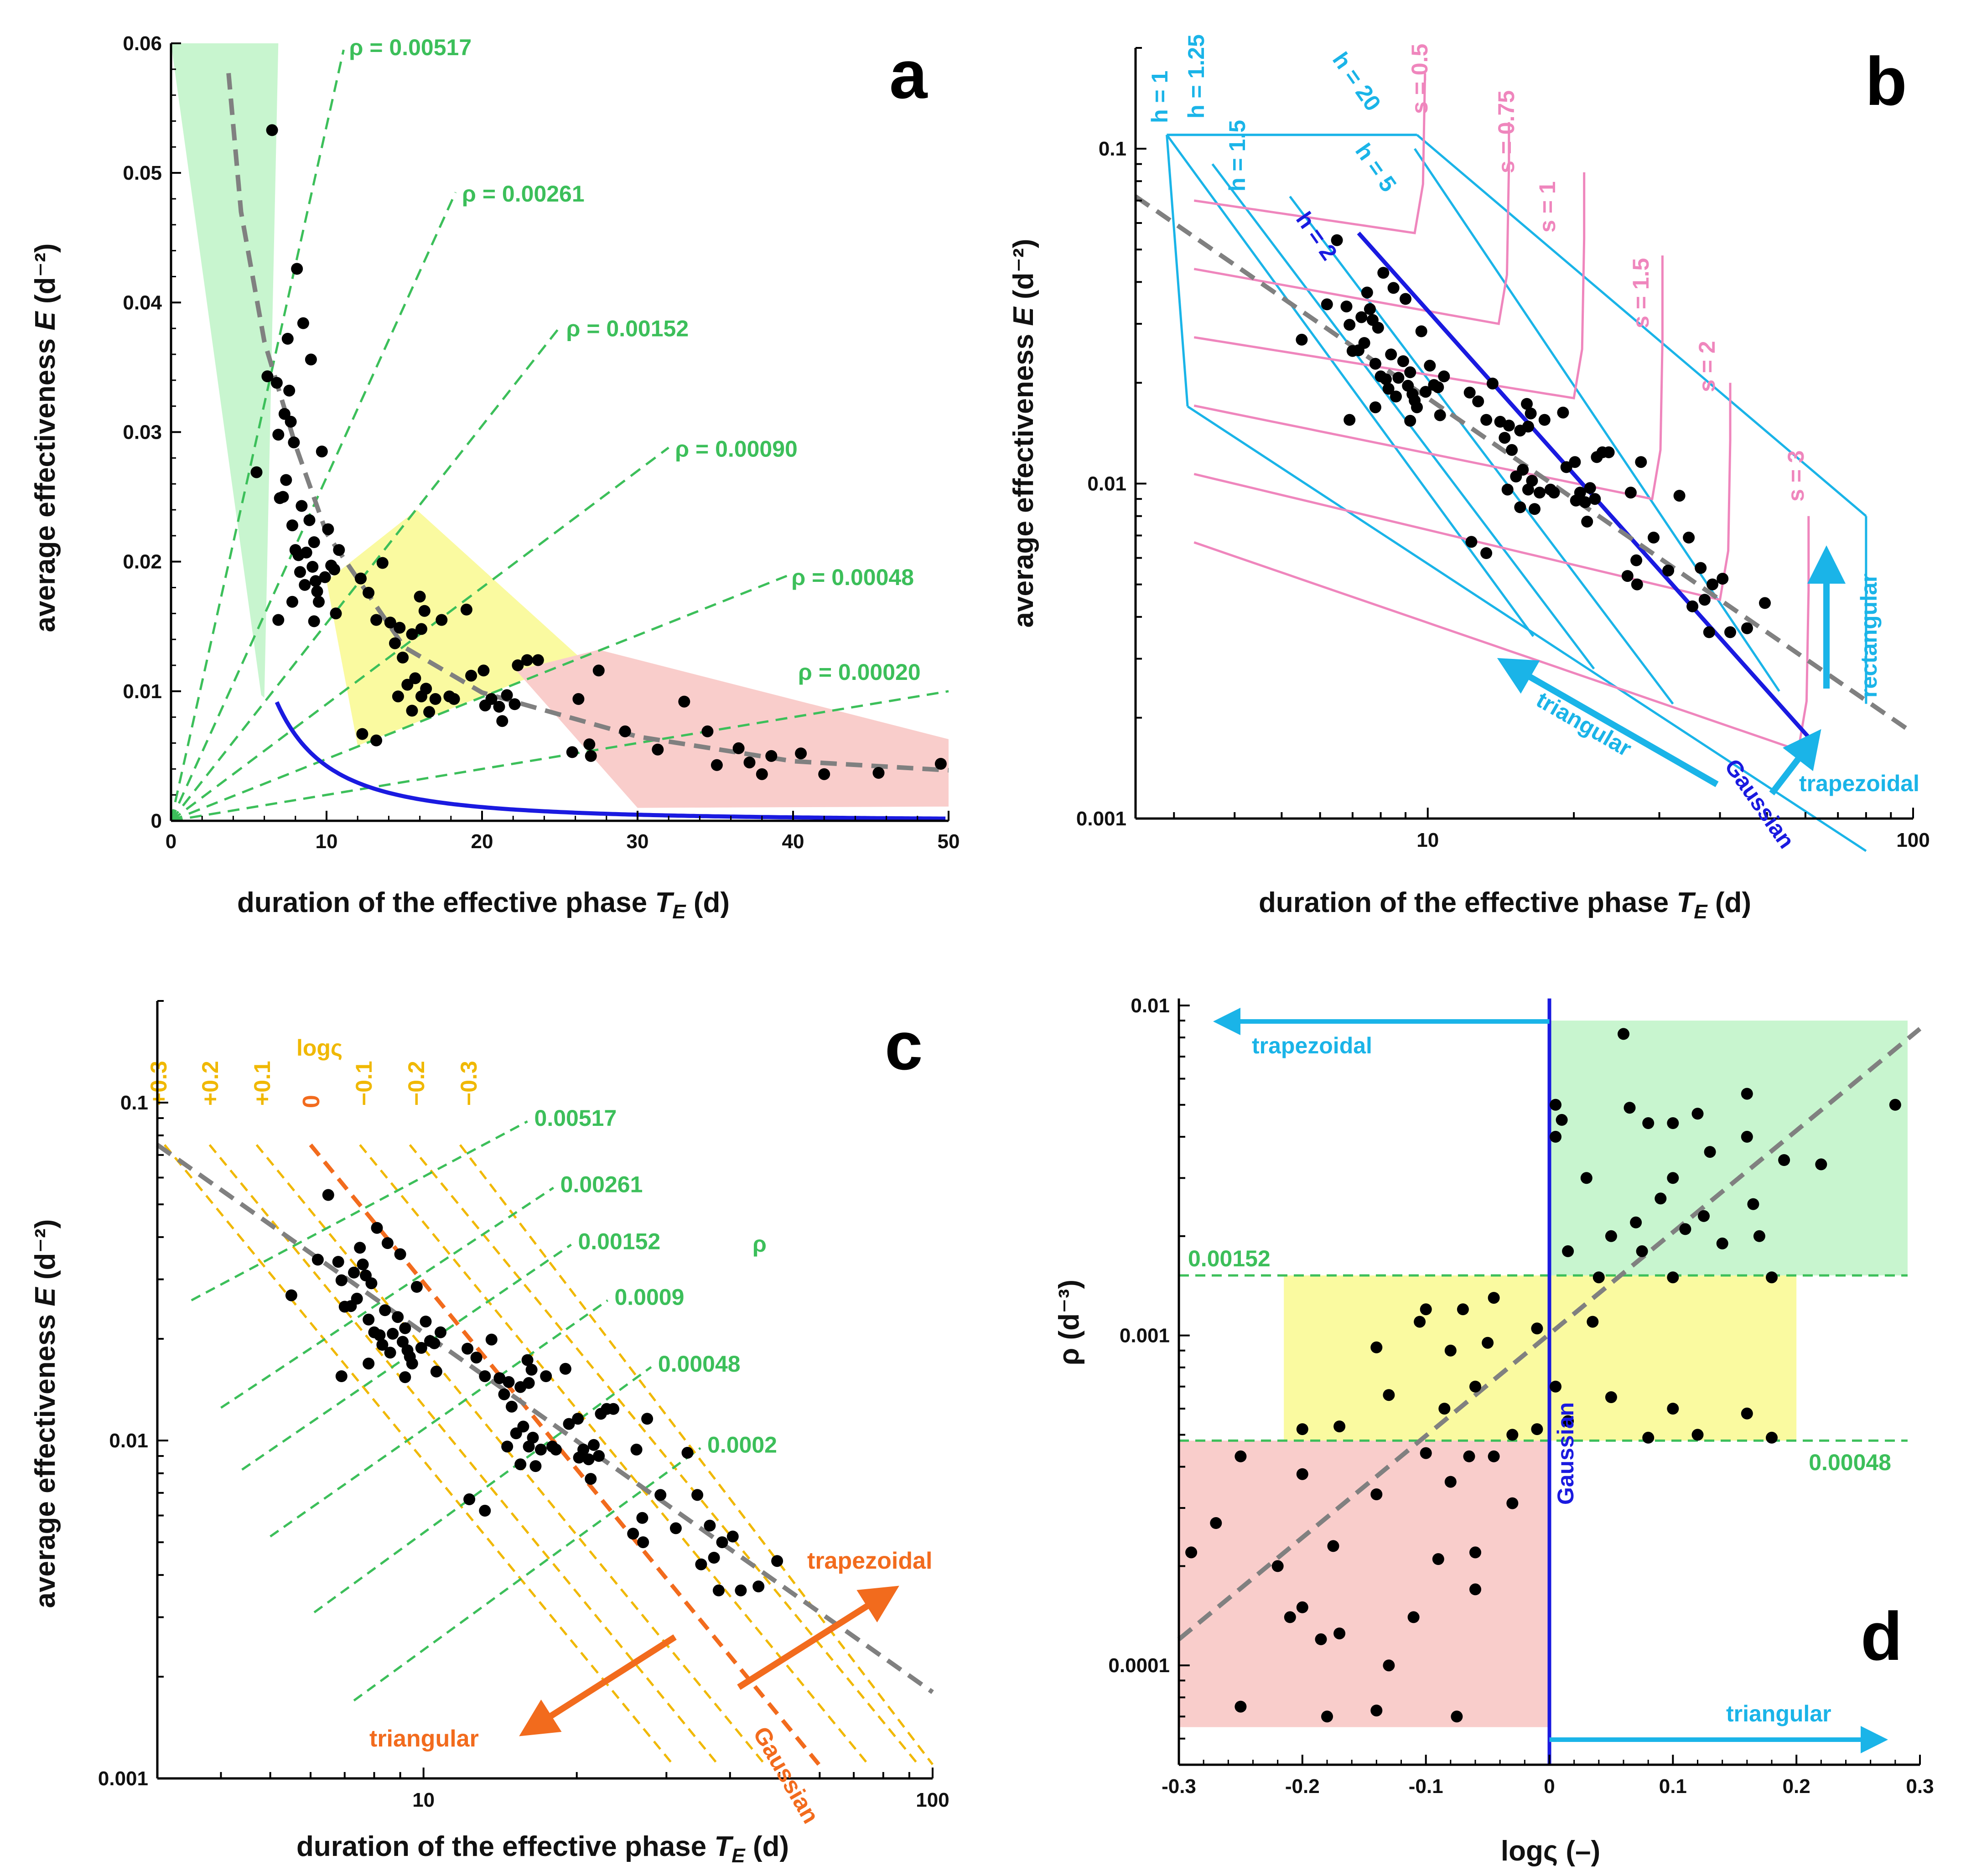 The width and height of the screenshot is (1966, 1876). Describe the element at coordinates (627, 328) in the screenshot. I see `a-rho-label: ρ = 0.00152` at that location.